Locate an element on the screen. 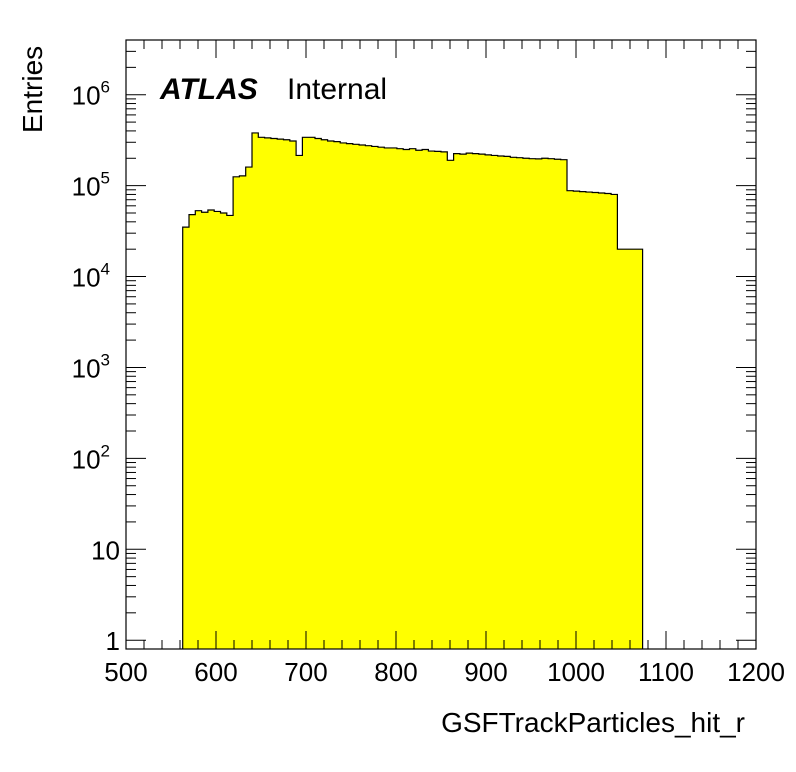 The width and height of the screenshot is (796, 772). x-tick-label: 900 is located at coordinates (485, 672).